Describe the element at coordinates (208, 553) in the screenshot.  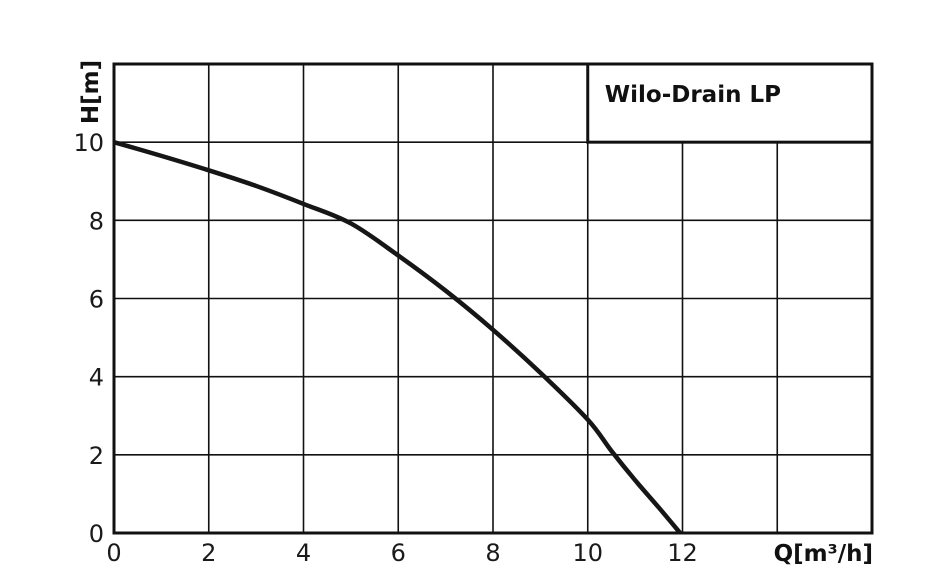
I see `x-tick-label: 2` at that location.